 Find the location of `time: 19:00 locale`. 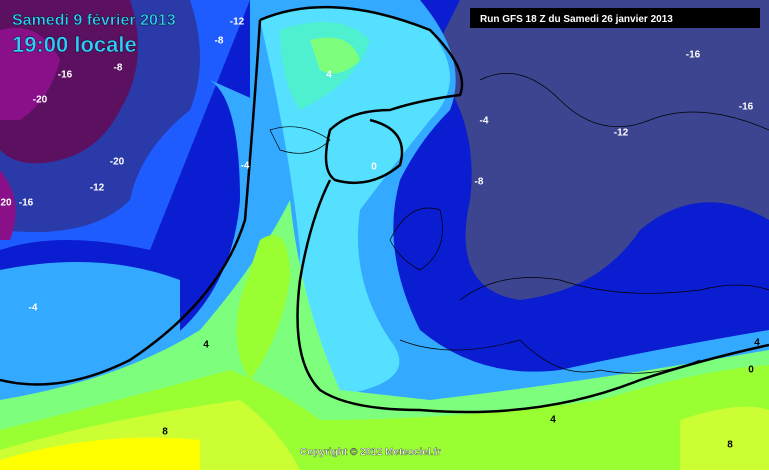

time: 19:00 locale is located at coordinates (74, 44).